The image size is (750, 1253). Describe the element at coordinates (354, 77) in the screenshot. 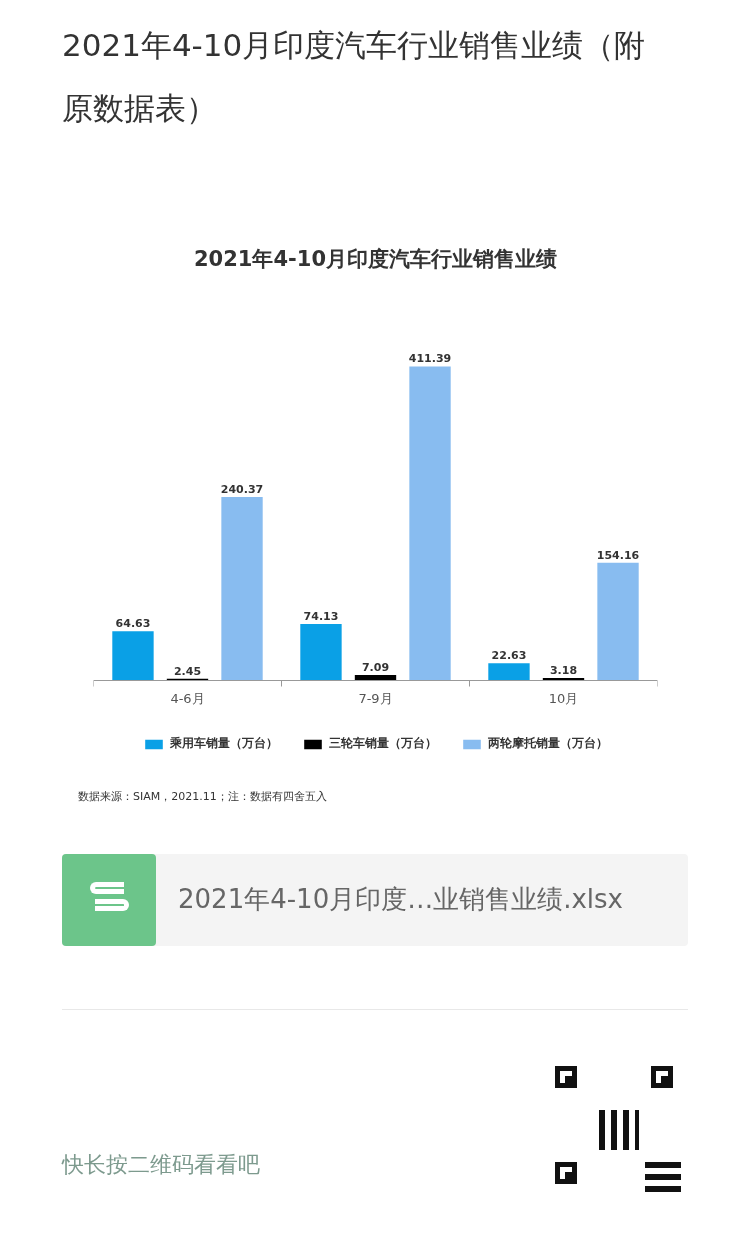

I see `chart-title: 2021年4-10月印度汽车行业销售业绩（附原数据表）` at that location.